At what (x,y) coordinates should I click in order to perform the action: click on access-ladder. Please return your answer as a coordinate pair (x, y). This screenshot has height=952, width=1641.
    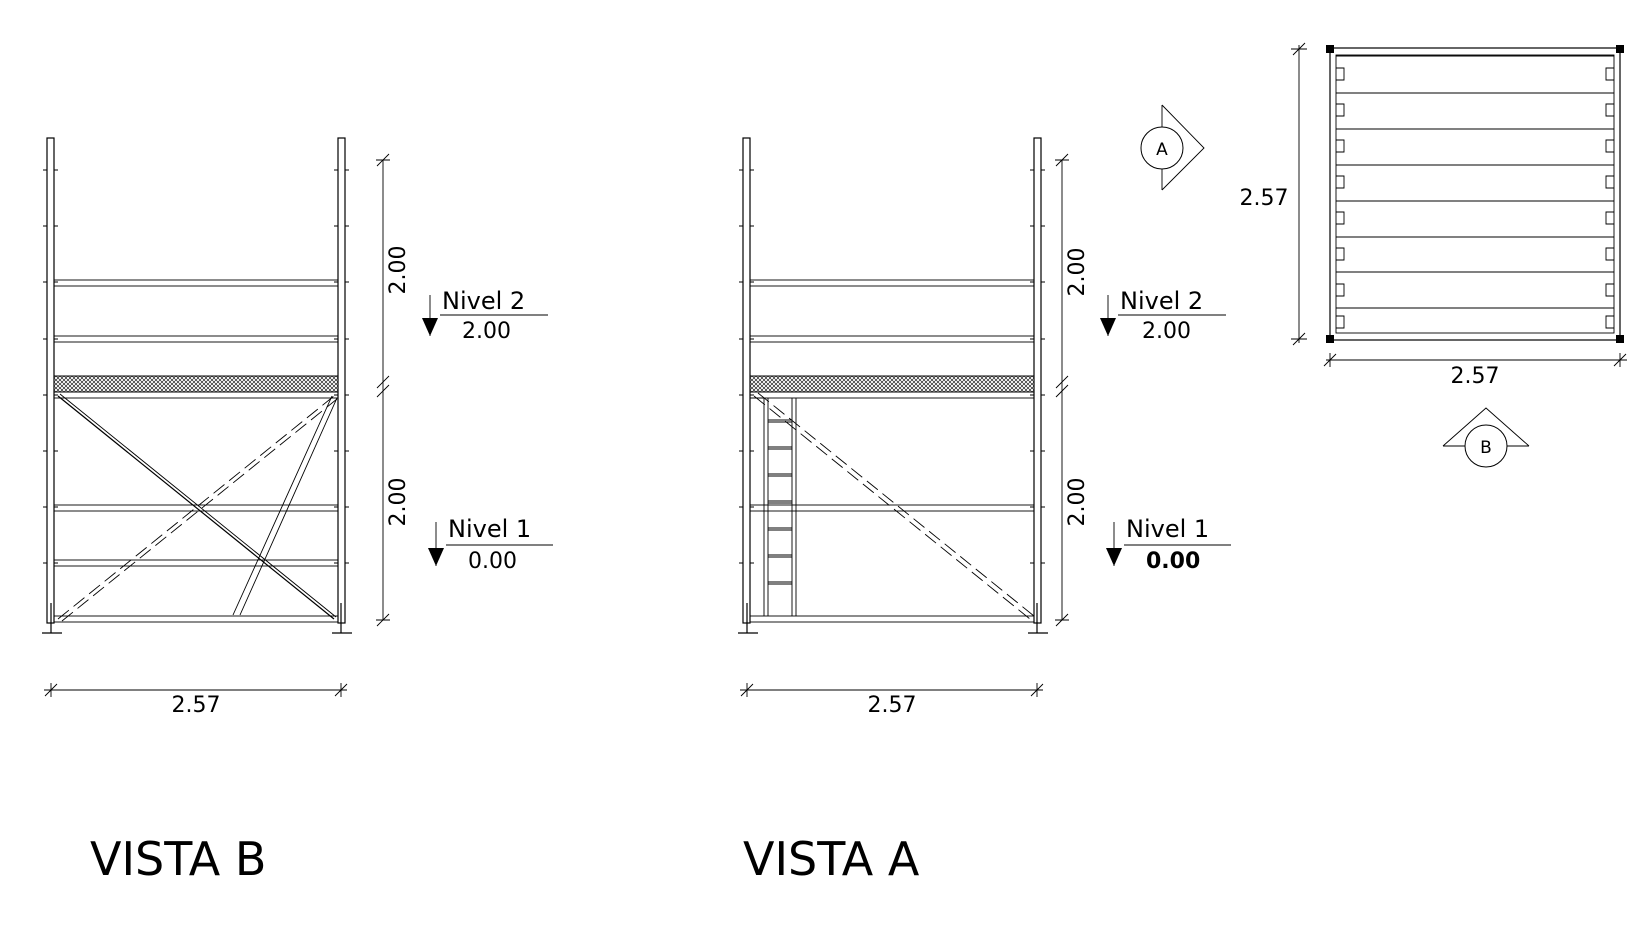
    Looking at the image, I should click on (773, 506).